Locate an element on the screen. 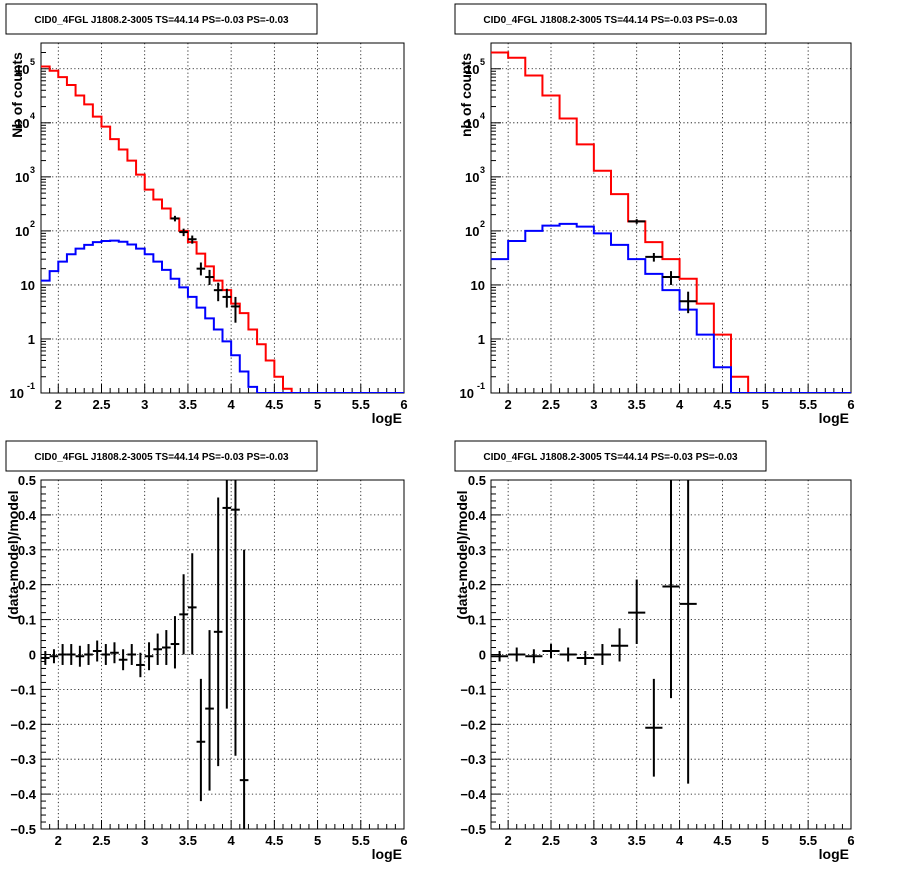 The width and height of the screenshot is (898, 880). y-tick-label: -110 is located at coordinates (472, 391).